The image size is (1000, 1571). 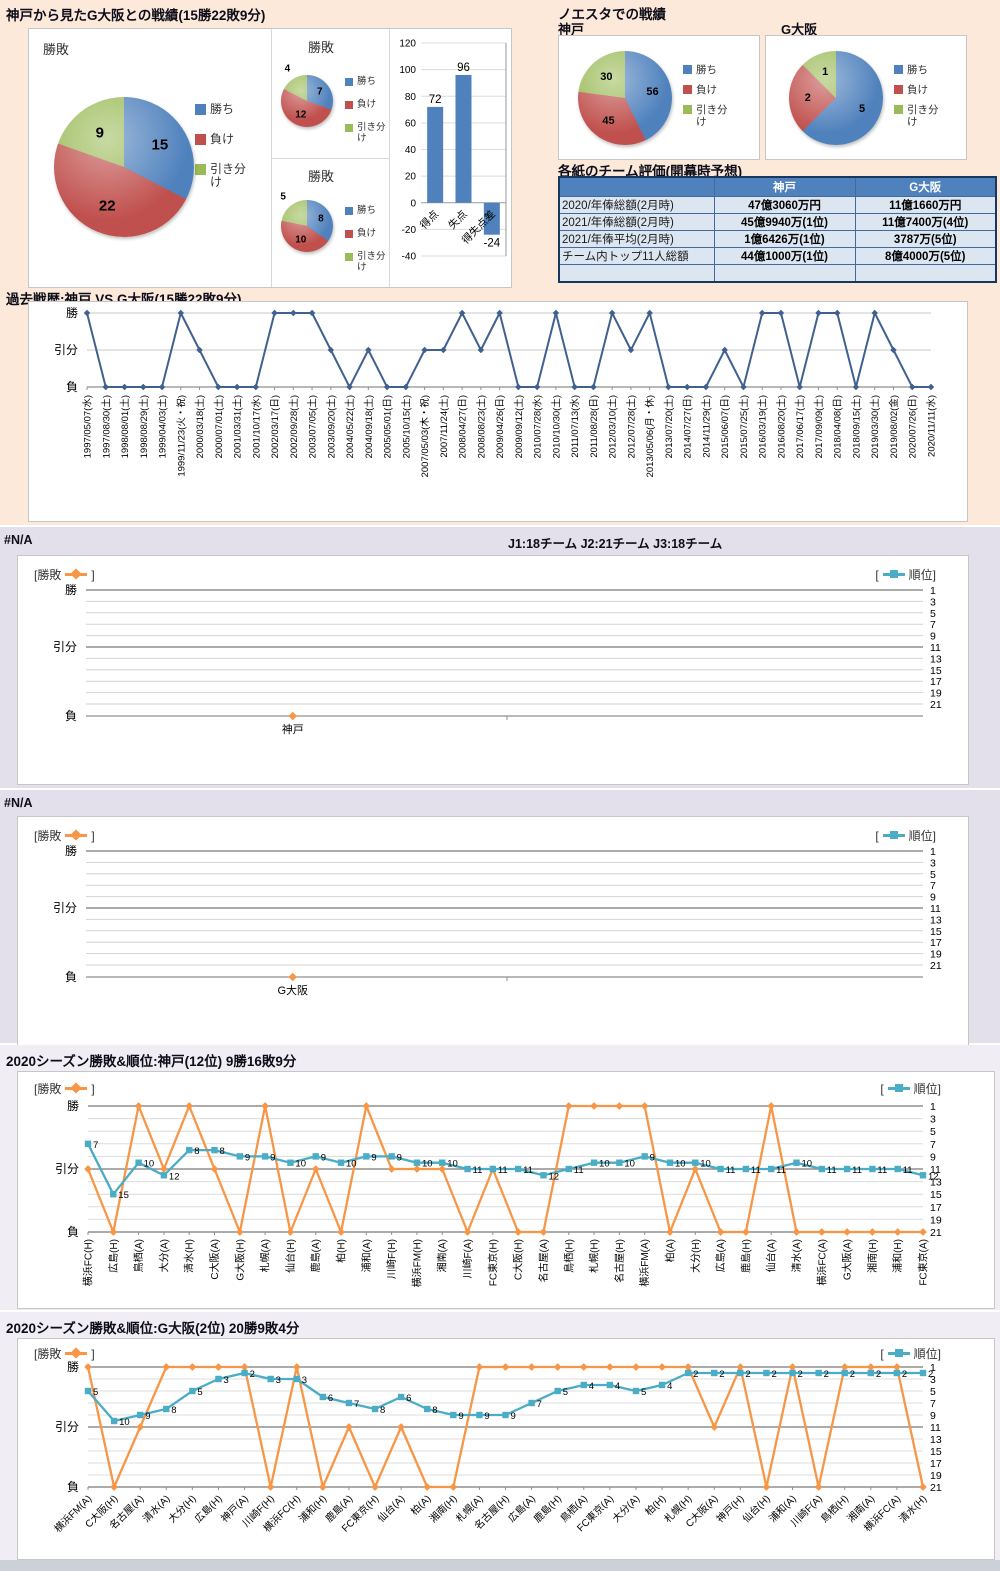 I want to click on rank-axis-label: 5, so click(x=933, y=875).